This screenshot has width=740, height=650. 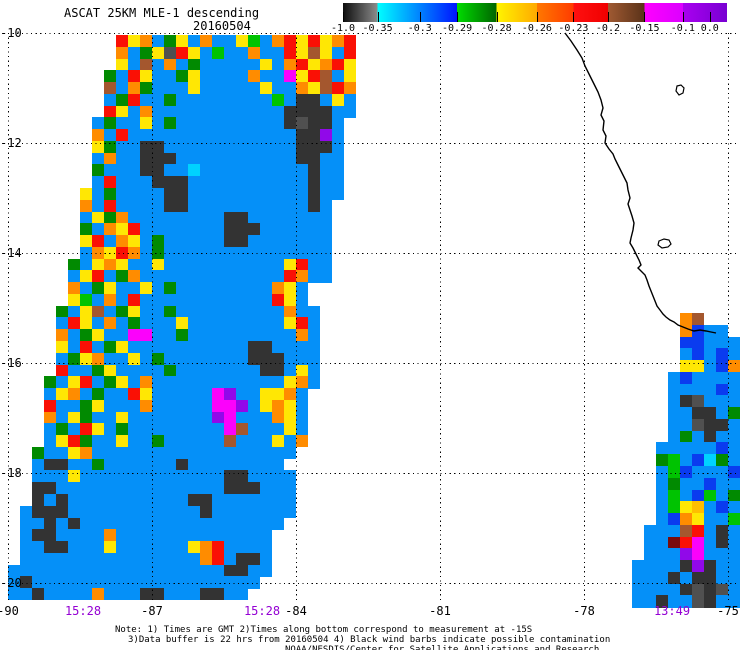 I want to click on y-axis-label: -10, so click(x=11, y=33).